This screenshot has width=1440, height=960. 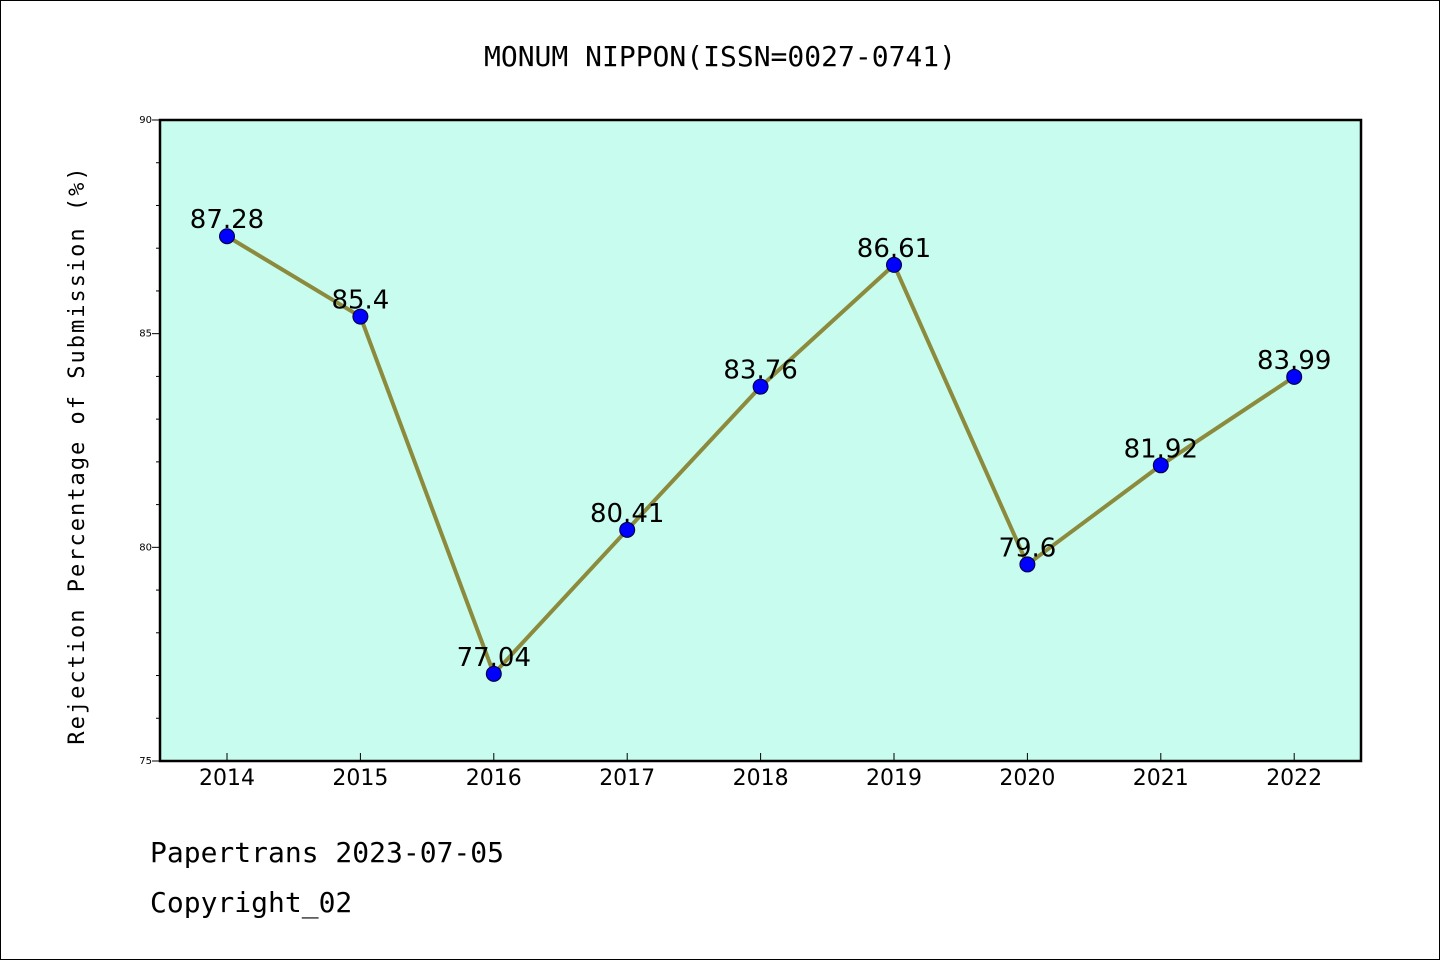 What do you see at coordinates (720, 56) in the screenshot?
I see `chart-title: MONUM NIPPON(ISSN=0027-0741)` at bounding box center [720, 56].